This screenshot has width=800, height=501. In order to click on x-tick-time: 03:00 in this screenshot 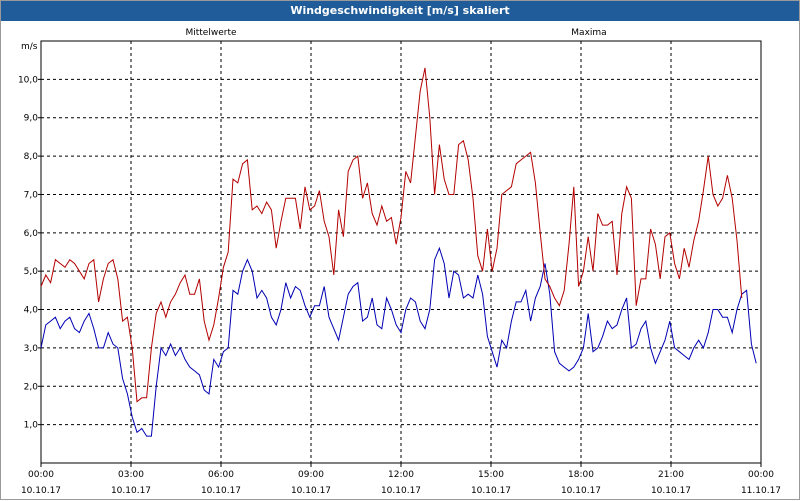, I will do `click(131, 475)`.